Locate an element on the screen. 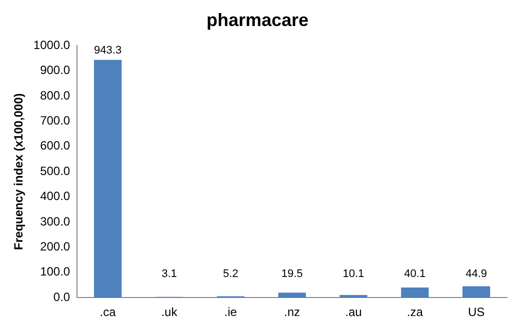 This screenshot has width=519, height=334. y-tick-label: 600.0 is located at coordinates (55, 145).